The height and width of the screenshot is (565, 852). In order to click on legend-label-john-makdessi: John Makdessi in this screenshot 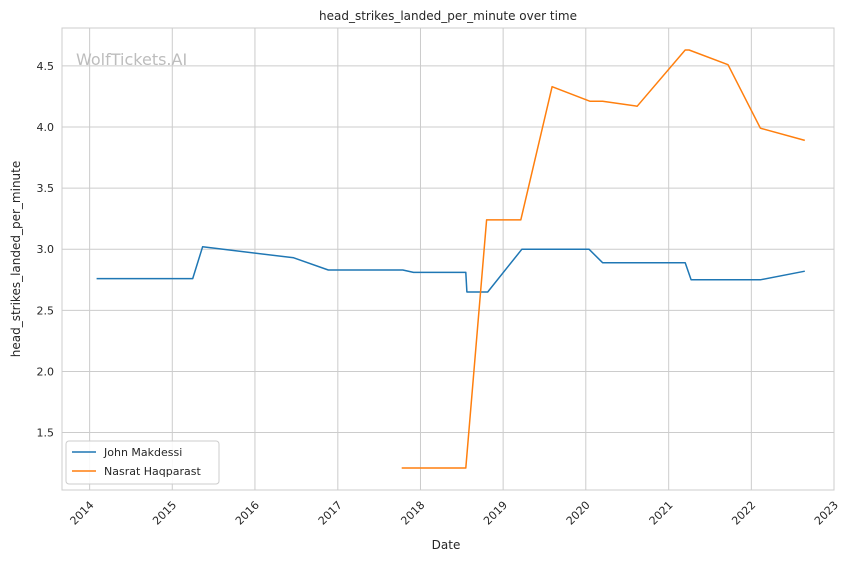, I will do `click(142, 452)`.